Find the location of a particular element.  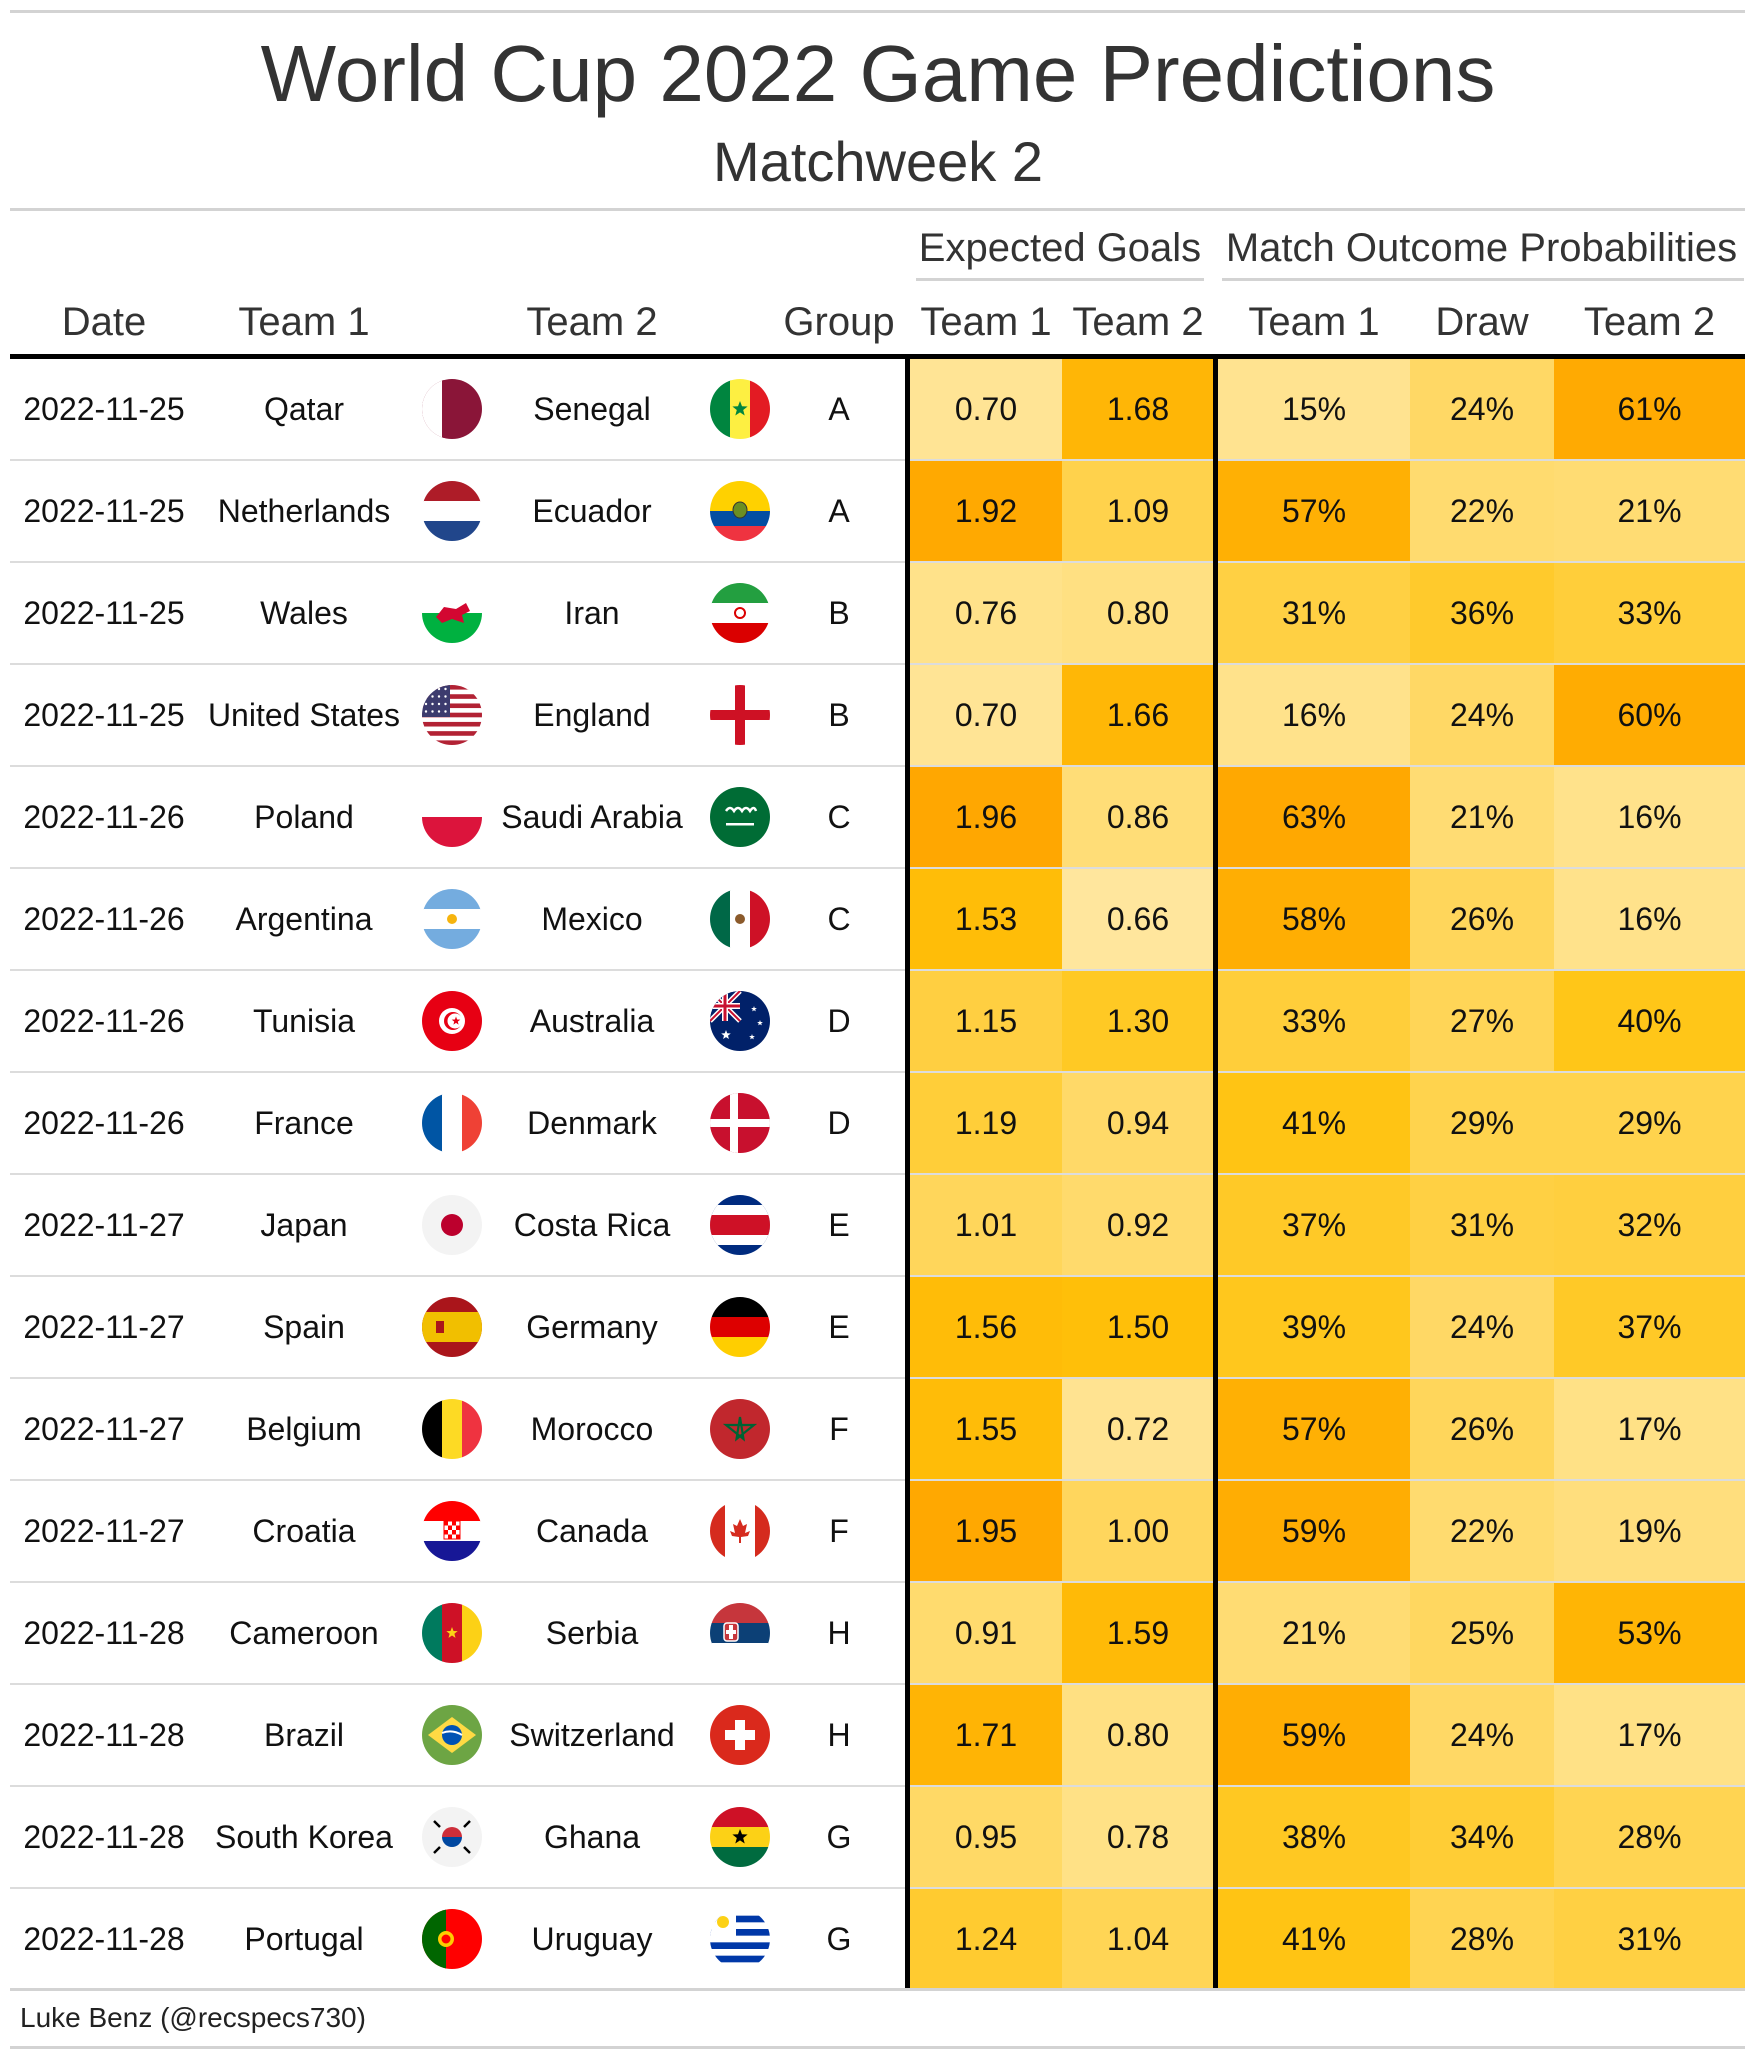

prob-draw-cell: 29% is located at coordinates (1482, 1123).